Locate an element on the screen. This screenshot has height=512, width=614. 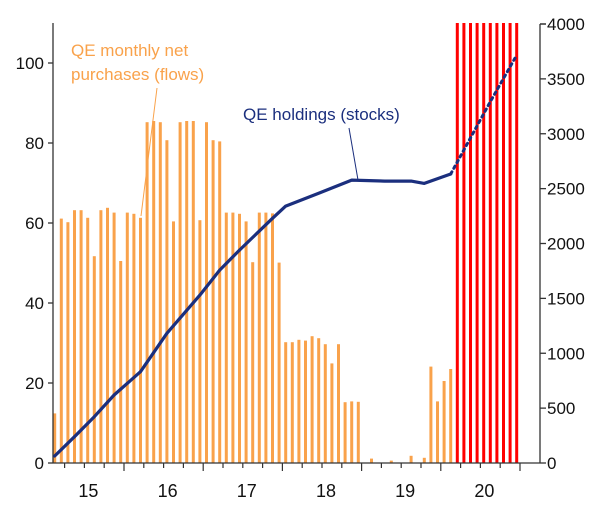
flows-leader-line is located at coordinates (149, 152).